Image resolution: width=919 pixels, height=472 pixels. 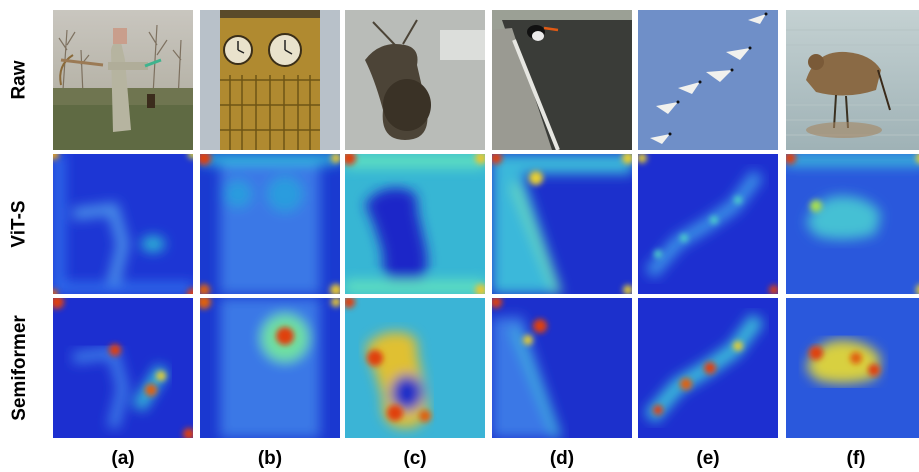 I want to click on vit-heatmap-f, so click(x=852, y=224).